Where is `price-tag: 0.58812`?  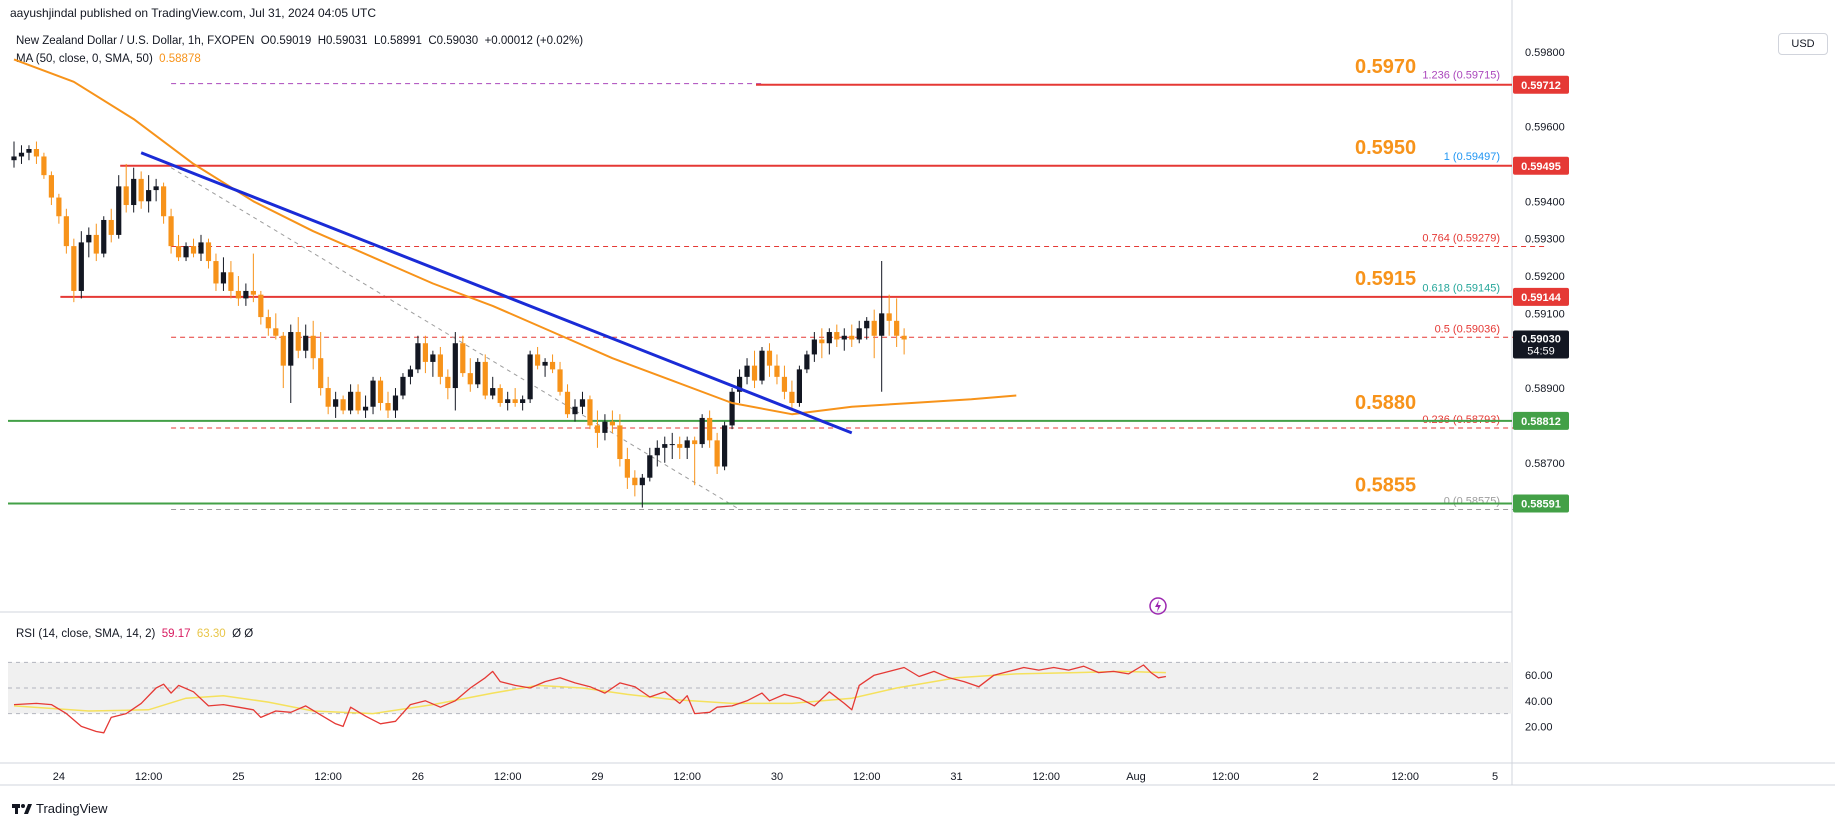
price-tag: 0.58812 is located at coordinates (1541, 422).